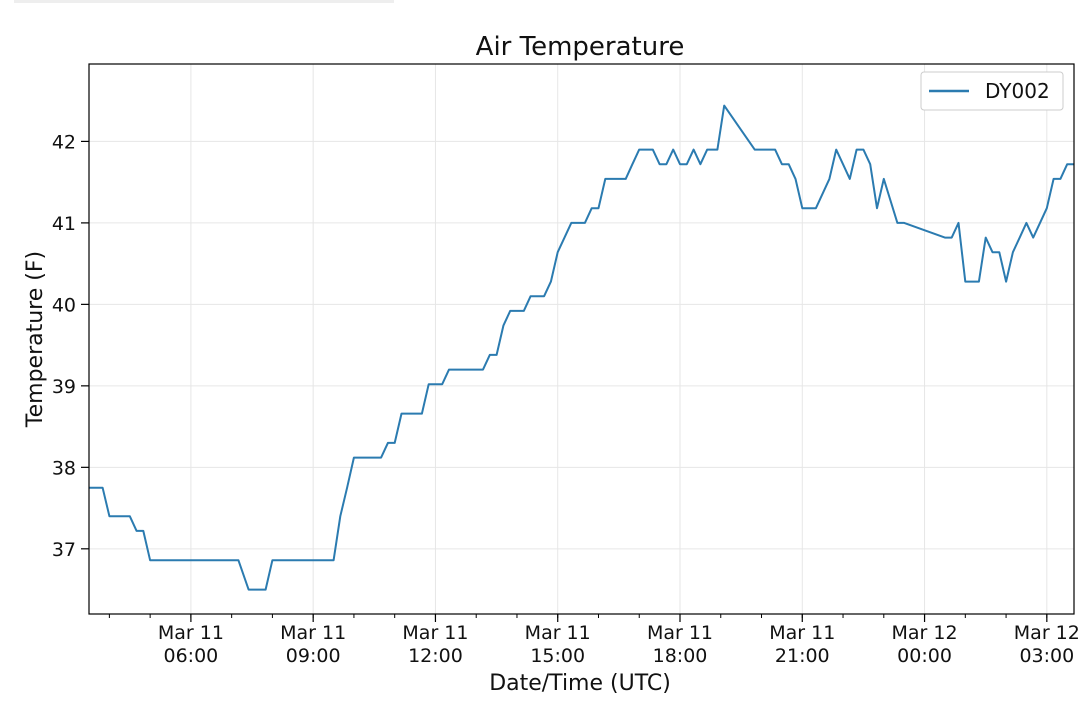  I want to click on x-tick-label-time: 18:00, so click(680, 656).